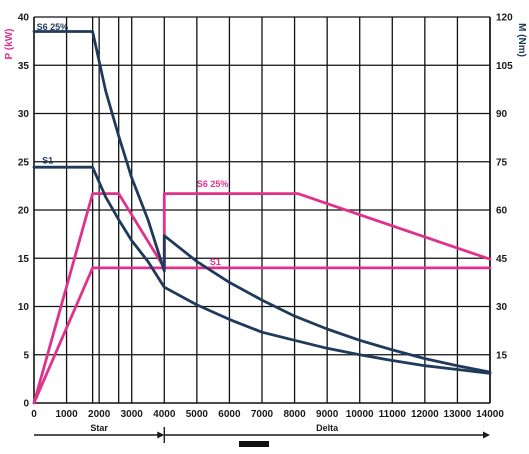 Image resolution: width=529 pixels, height=454 pixels. I want to click on right-y-tick-label: 15, so click(502, 355).